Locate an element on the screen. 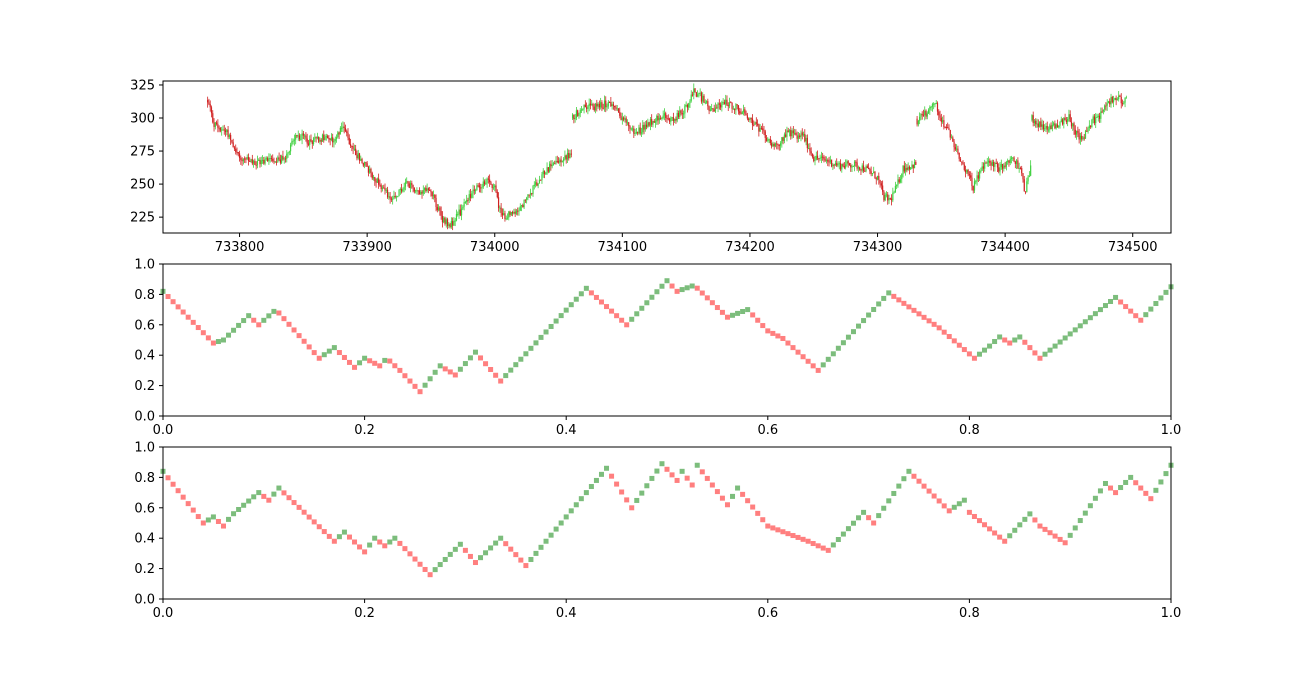 Image resolution: width=1301 pixels, height=674 pixels. y-tick-label: 0.4 is located at coordinates (144, 539).